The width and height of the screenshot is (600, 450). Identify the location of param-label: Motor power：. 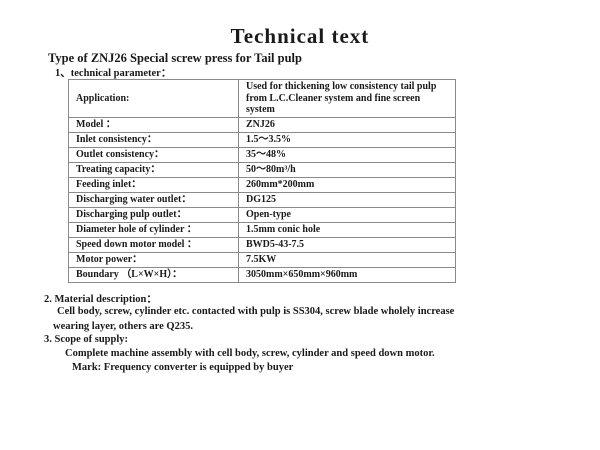
(153, 259).